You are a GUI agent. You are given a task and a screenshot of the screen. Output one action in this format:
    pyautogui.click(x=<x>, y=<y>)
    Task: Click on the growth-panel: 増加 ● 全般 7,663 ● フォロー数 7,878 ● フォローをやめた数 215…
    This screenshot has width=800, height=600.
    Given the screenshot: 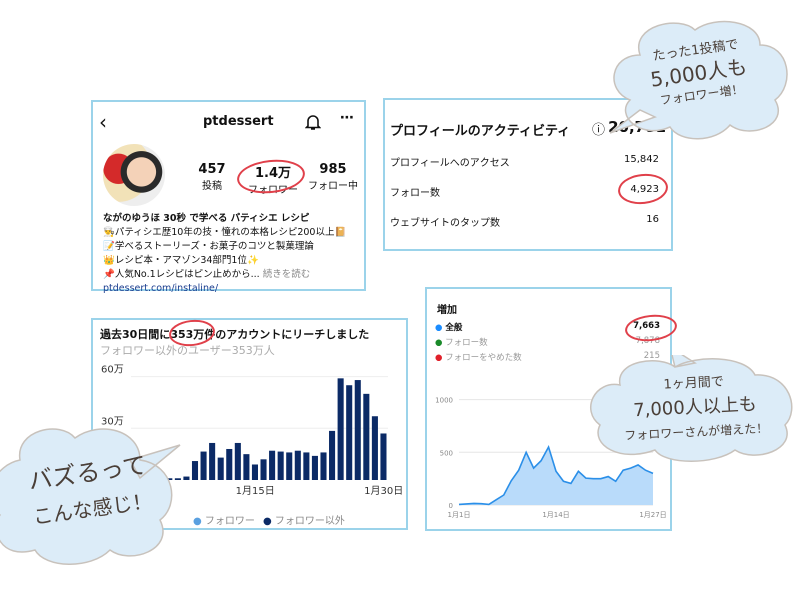 What is the action you would take?
    pyautogui.click(x=552, y=409)
    